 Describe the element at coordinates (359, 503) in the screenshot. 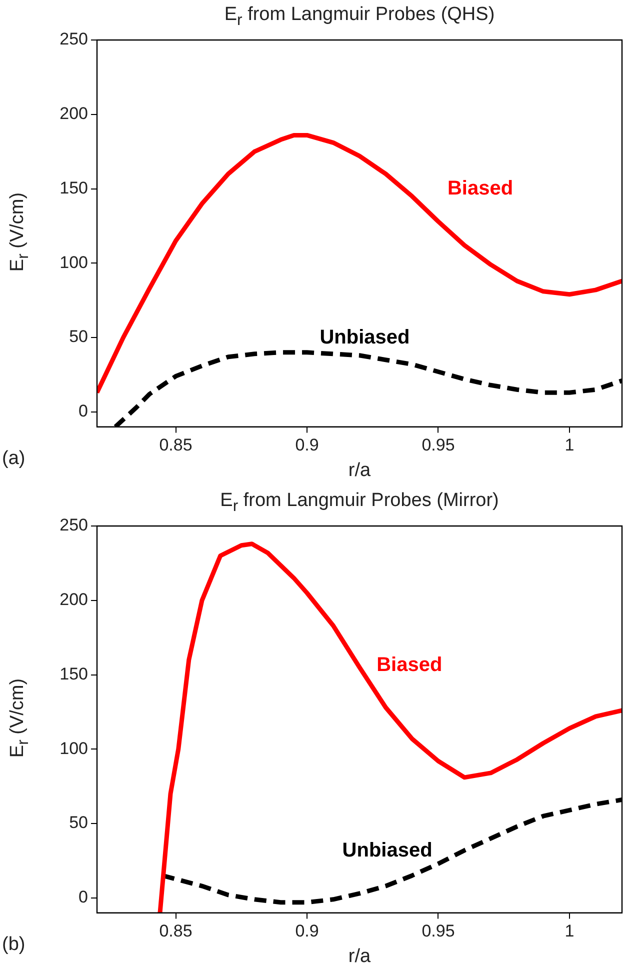

I see `chart-title: E$_{r}$ from Langmuir Probes (Mirror)` at that location.